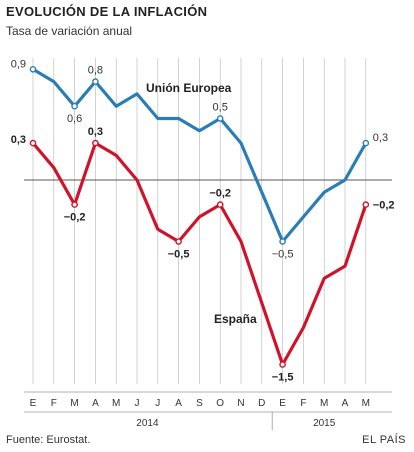  What do you see at coordinates (240, 403) in the screenshot?
I see `x-tick-label: N` at bounding box center [240, 403].